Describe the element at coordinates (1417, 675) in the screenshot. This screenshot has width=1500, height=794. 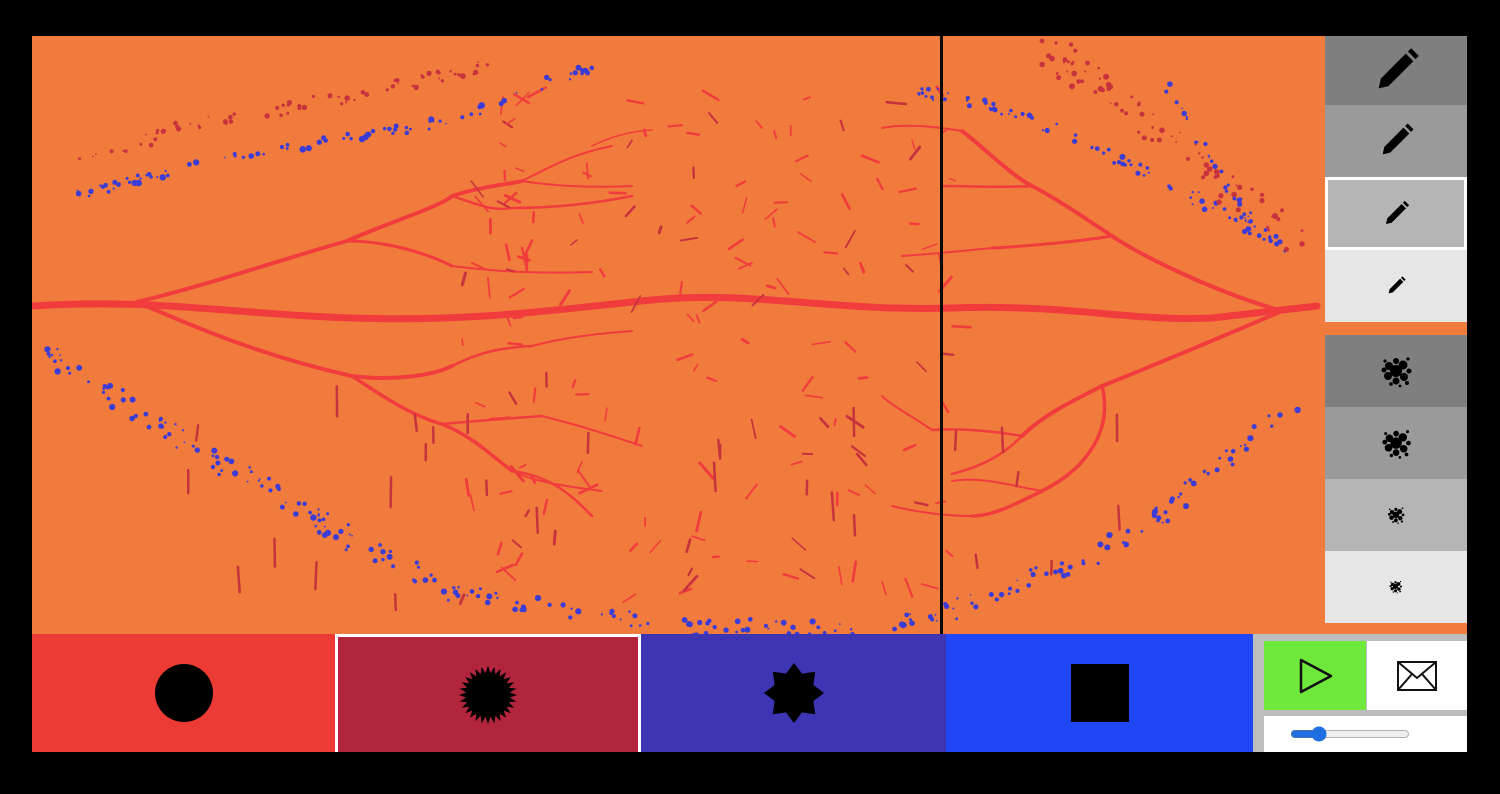
I see `send-button` at that location.